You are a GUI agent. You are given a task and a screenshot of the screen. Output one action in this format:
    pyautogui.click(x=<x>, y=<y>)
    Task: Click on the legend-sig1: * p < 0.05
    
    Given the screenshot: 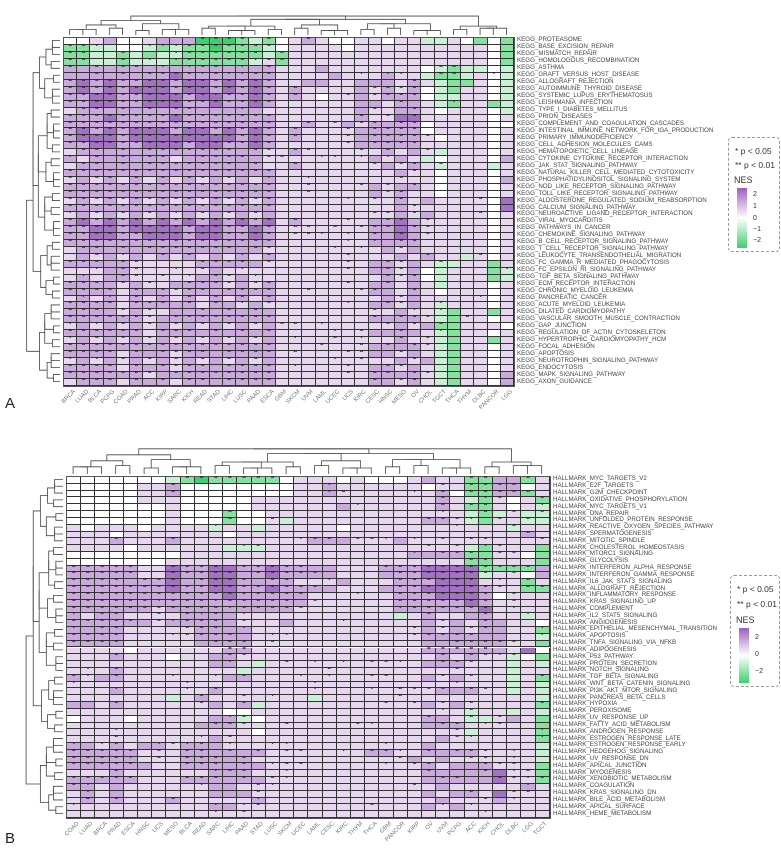 What is the action you would take?
    pyautogui.click(x=753, y=151)
    